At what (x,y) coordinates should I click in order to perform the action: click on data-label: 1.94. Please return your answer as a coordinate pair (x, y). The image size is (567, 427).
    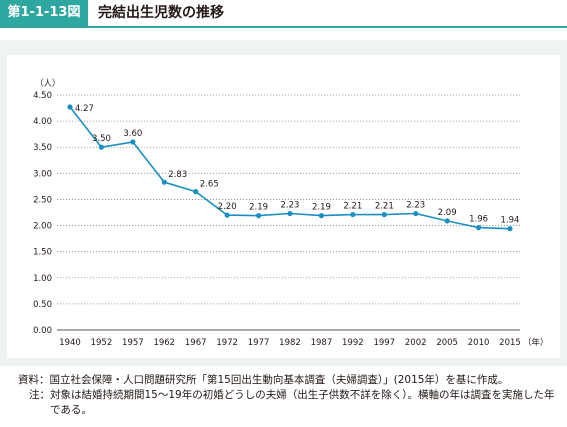
    Looking at the image, I should click on (510, 221).